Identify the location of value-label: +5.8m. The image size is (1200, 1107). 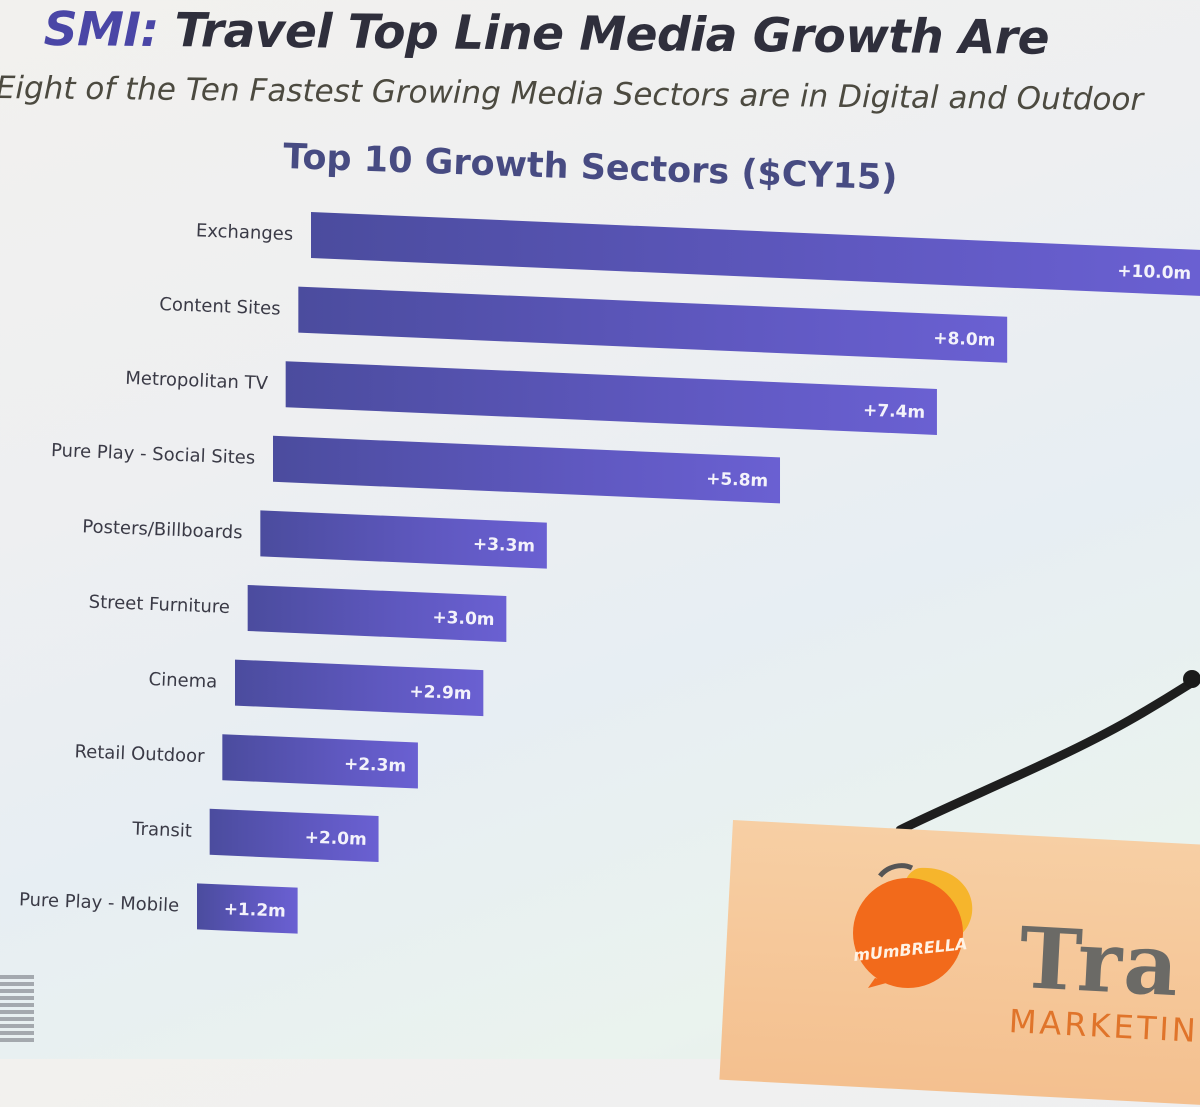
(737, 480).